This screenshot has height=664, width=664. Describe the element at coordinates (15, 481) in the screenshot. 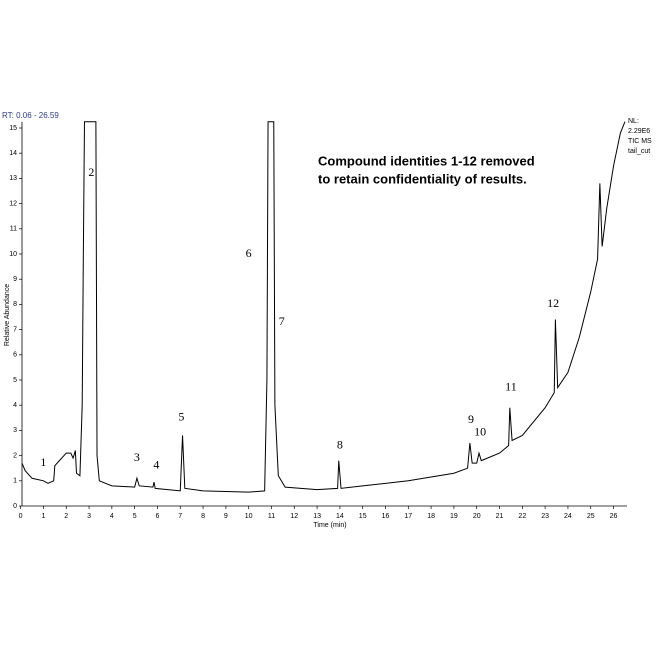

I see `y-tick-label: 1` at that location.